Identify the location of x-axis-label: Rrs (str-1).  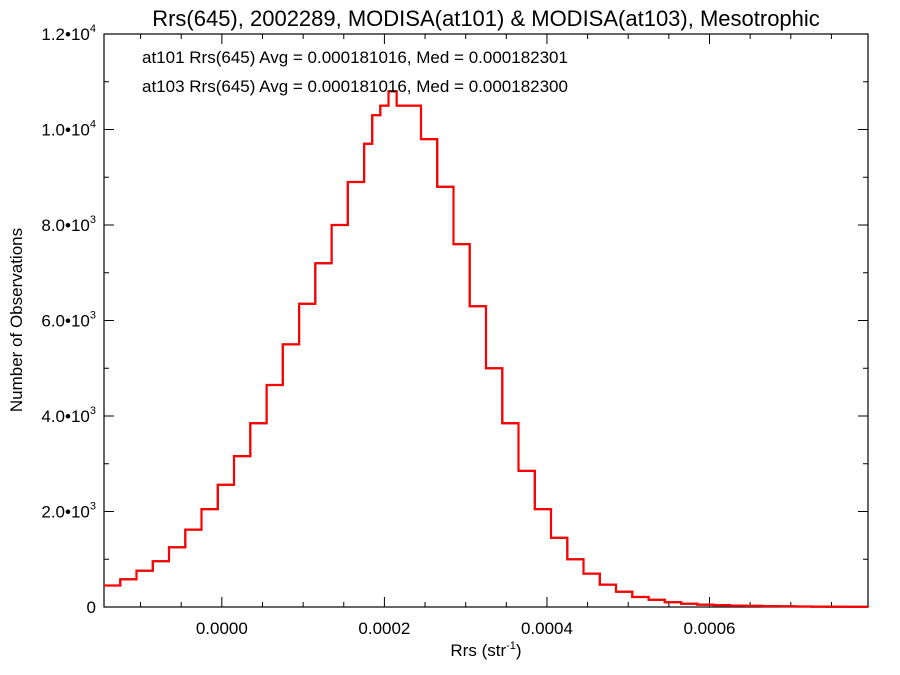
(485, 650).